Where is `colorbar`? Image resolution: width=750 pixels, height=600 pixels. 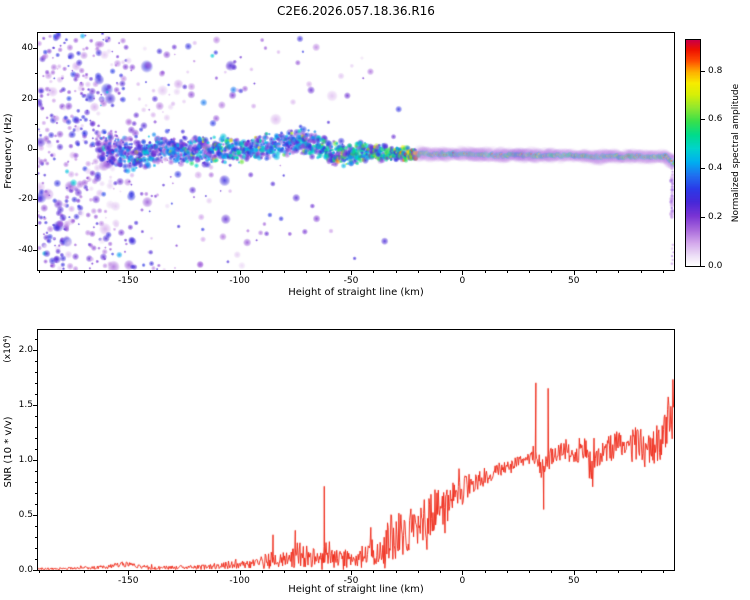 colorbar is located at coordinates (693, 153).